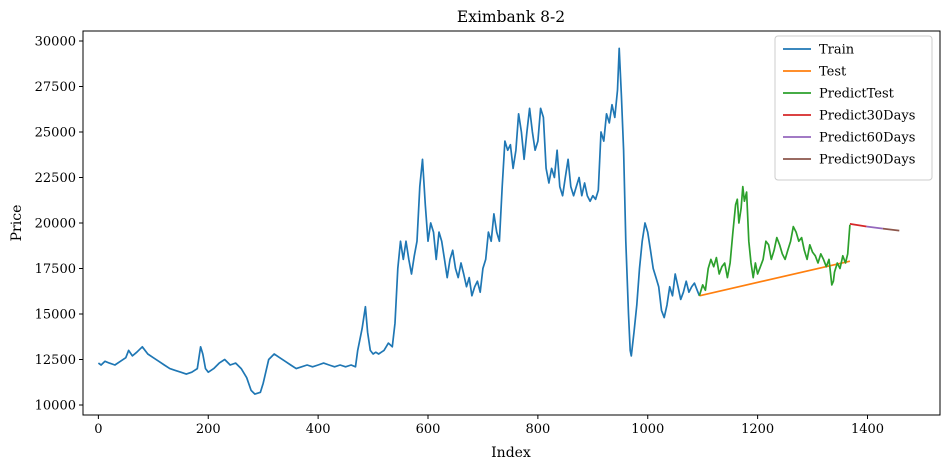 This screenshot has height=469, width=945. Describe the element at coordinates (775, 278) in the screenshot. I see `series-line-test` at that location.